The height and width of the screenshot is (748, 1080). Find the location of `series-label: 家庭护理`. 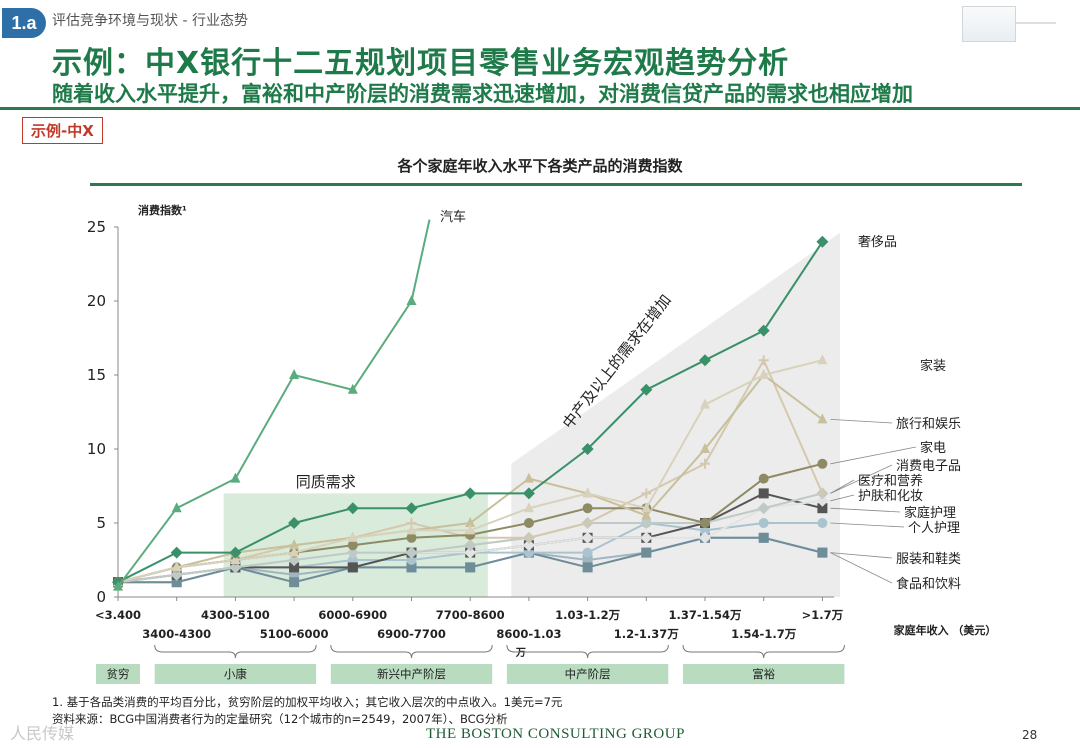

series-label: 家庭护理 is located at coordinates (930, 513).